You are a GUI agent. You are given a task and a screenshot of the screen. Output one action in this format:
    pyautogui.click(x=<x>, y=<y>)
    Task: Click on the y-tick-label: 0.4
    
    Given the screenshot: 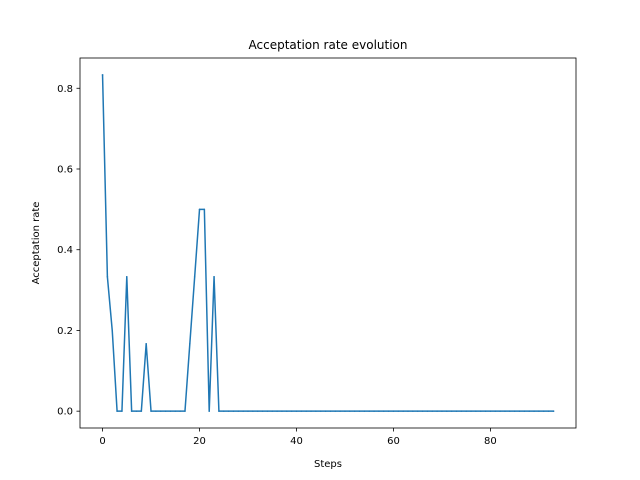 What is the action you would take?
    pyautogui.click(x=65, y=250)
    